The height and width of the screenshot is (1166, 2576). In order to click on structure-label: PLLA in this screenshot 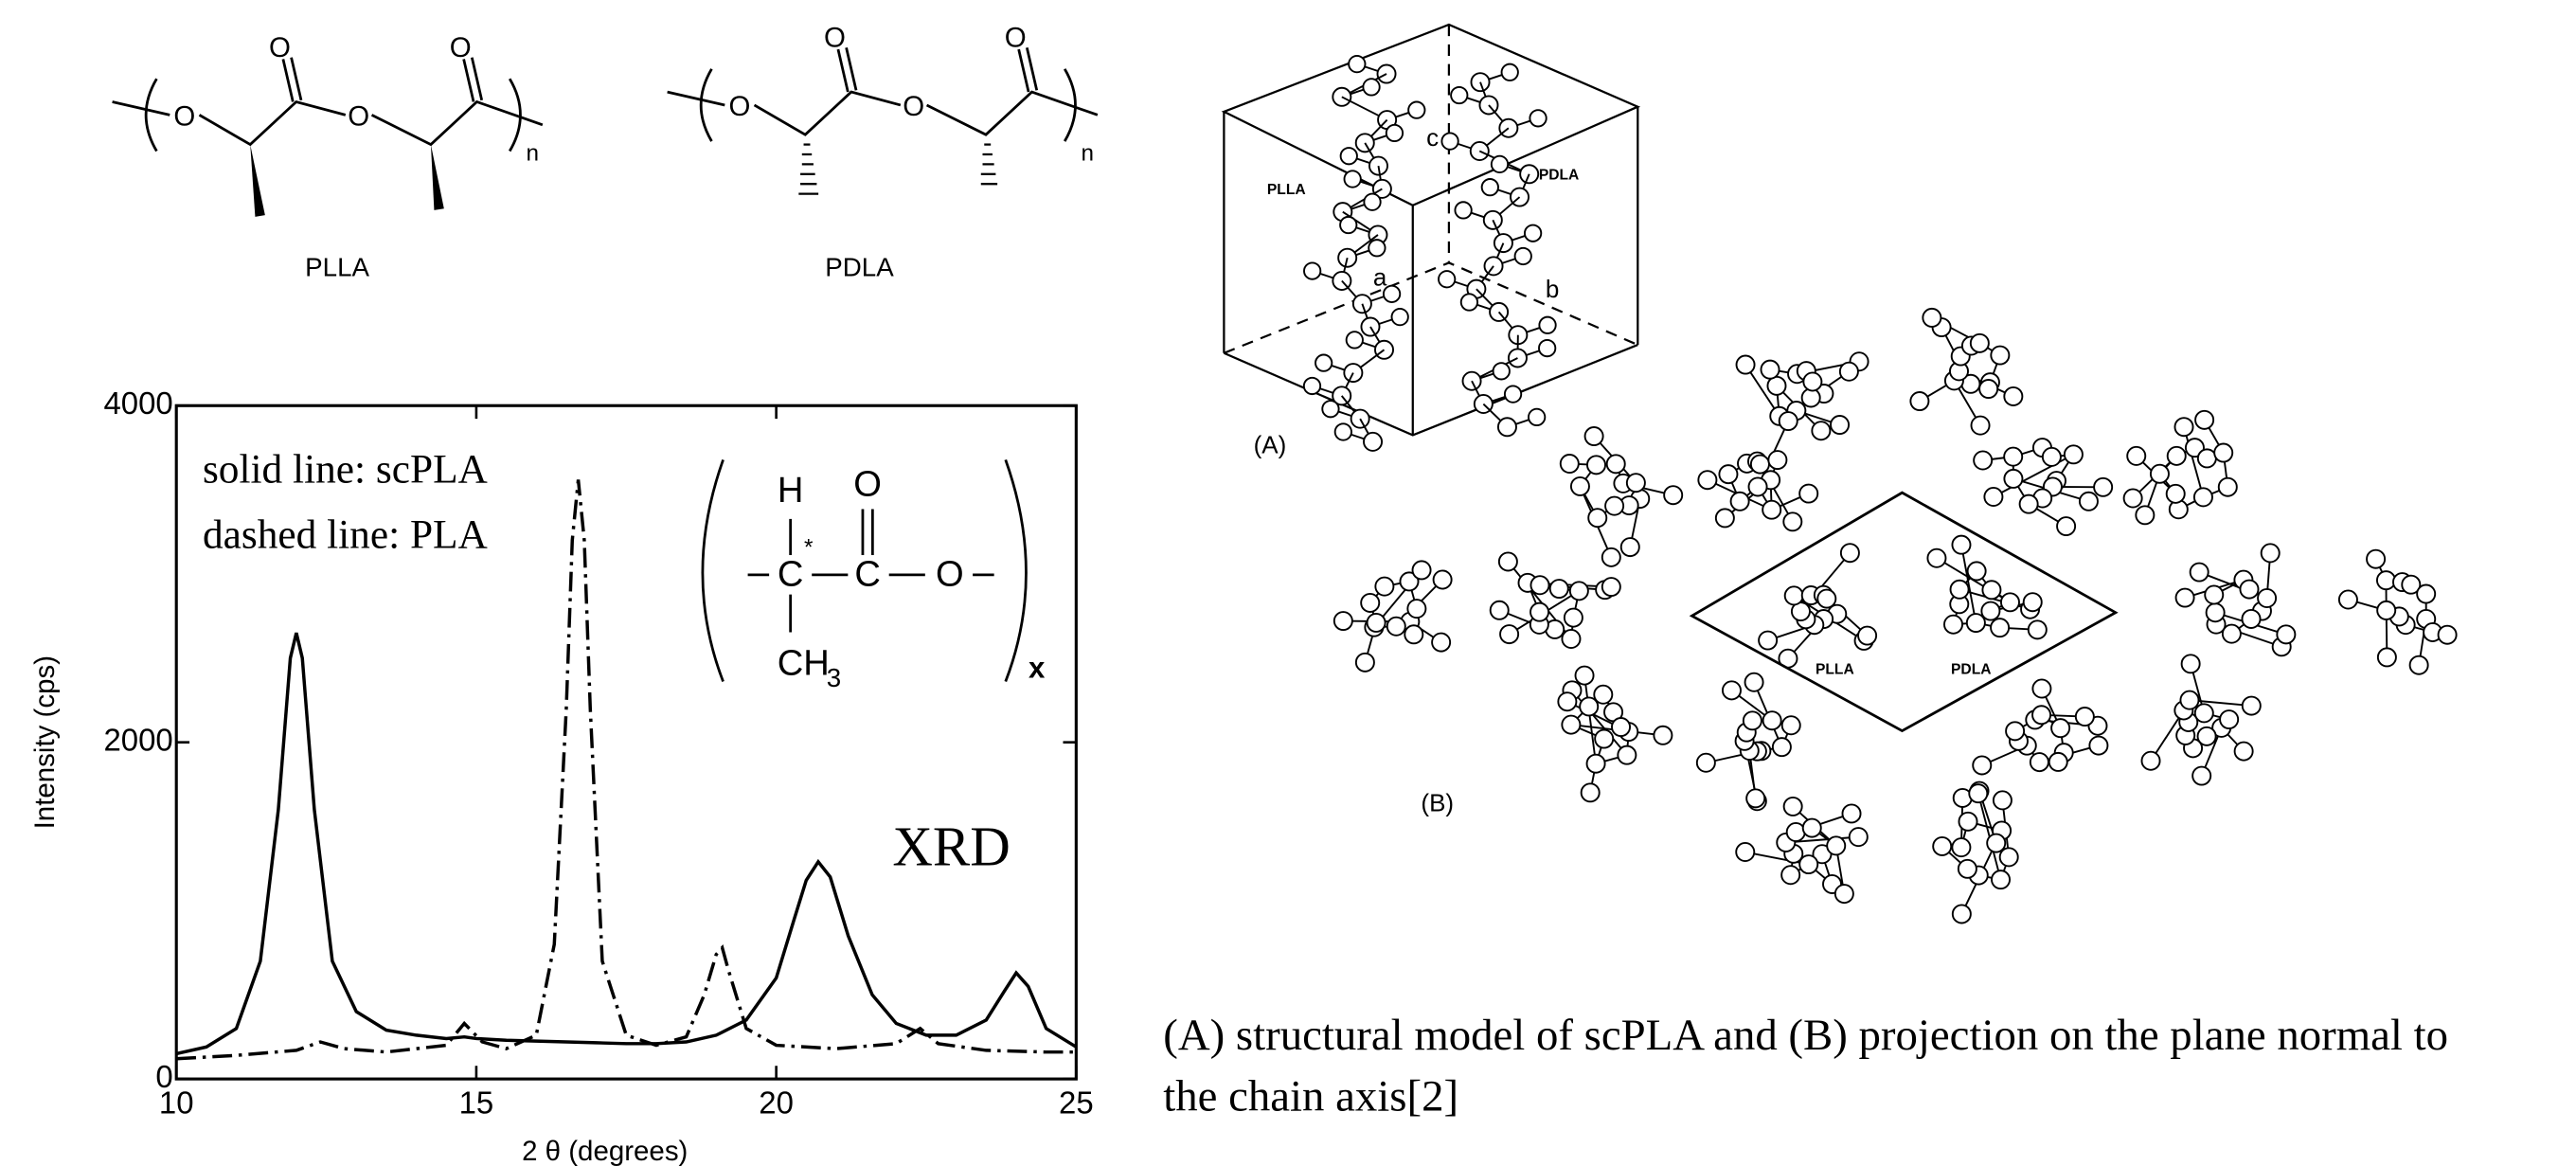, I will do `click(337, 267)`.